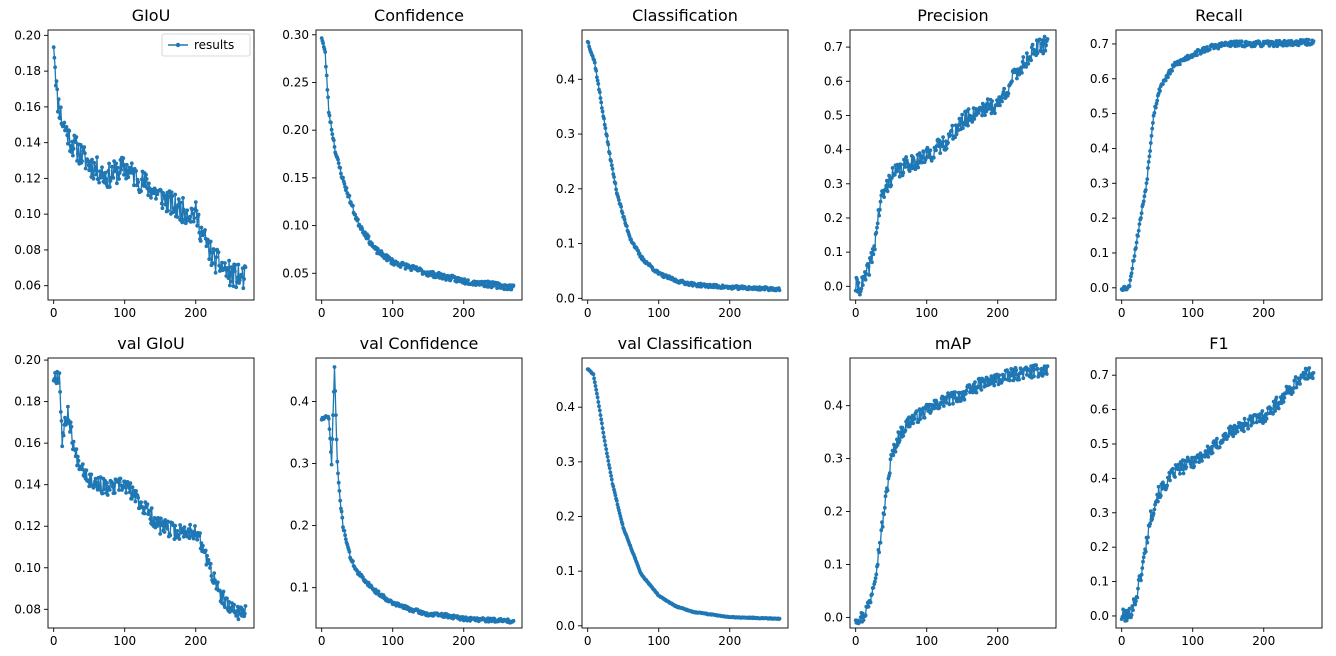 This screenshot has height=656, width=1336. I want to click on y-tick-label: 0.4, so click(565, 79).